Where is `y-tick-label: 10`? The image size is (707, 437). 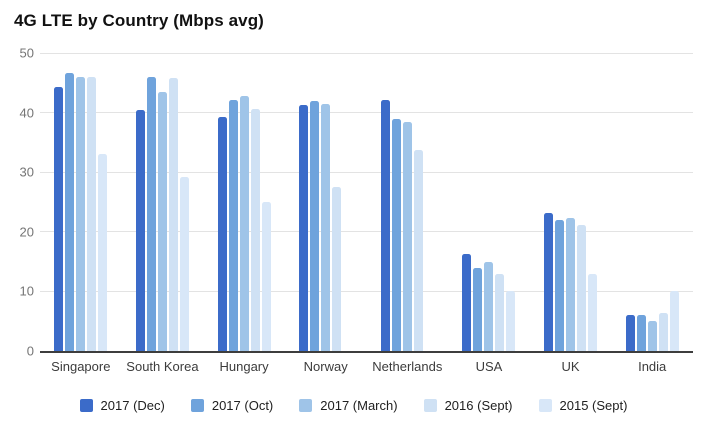
y-tick-label: 10 is located at coordinates (26, 291).